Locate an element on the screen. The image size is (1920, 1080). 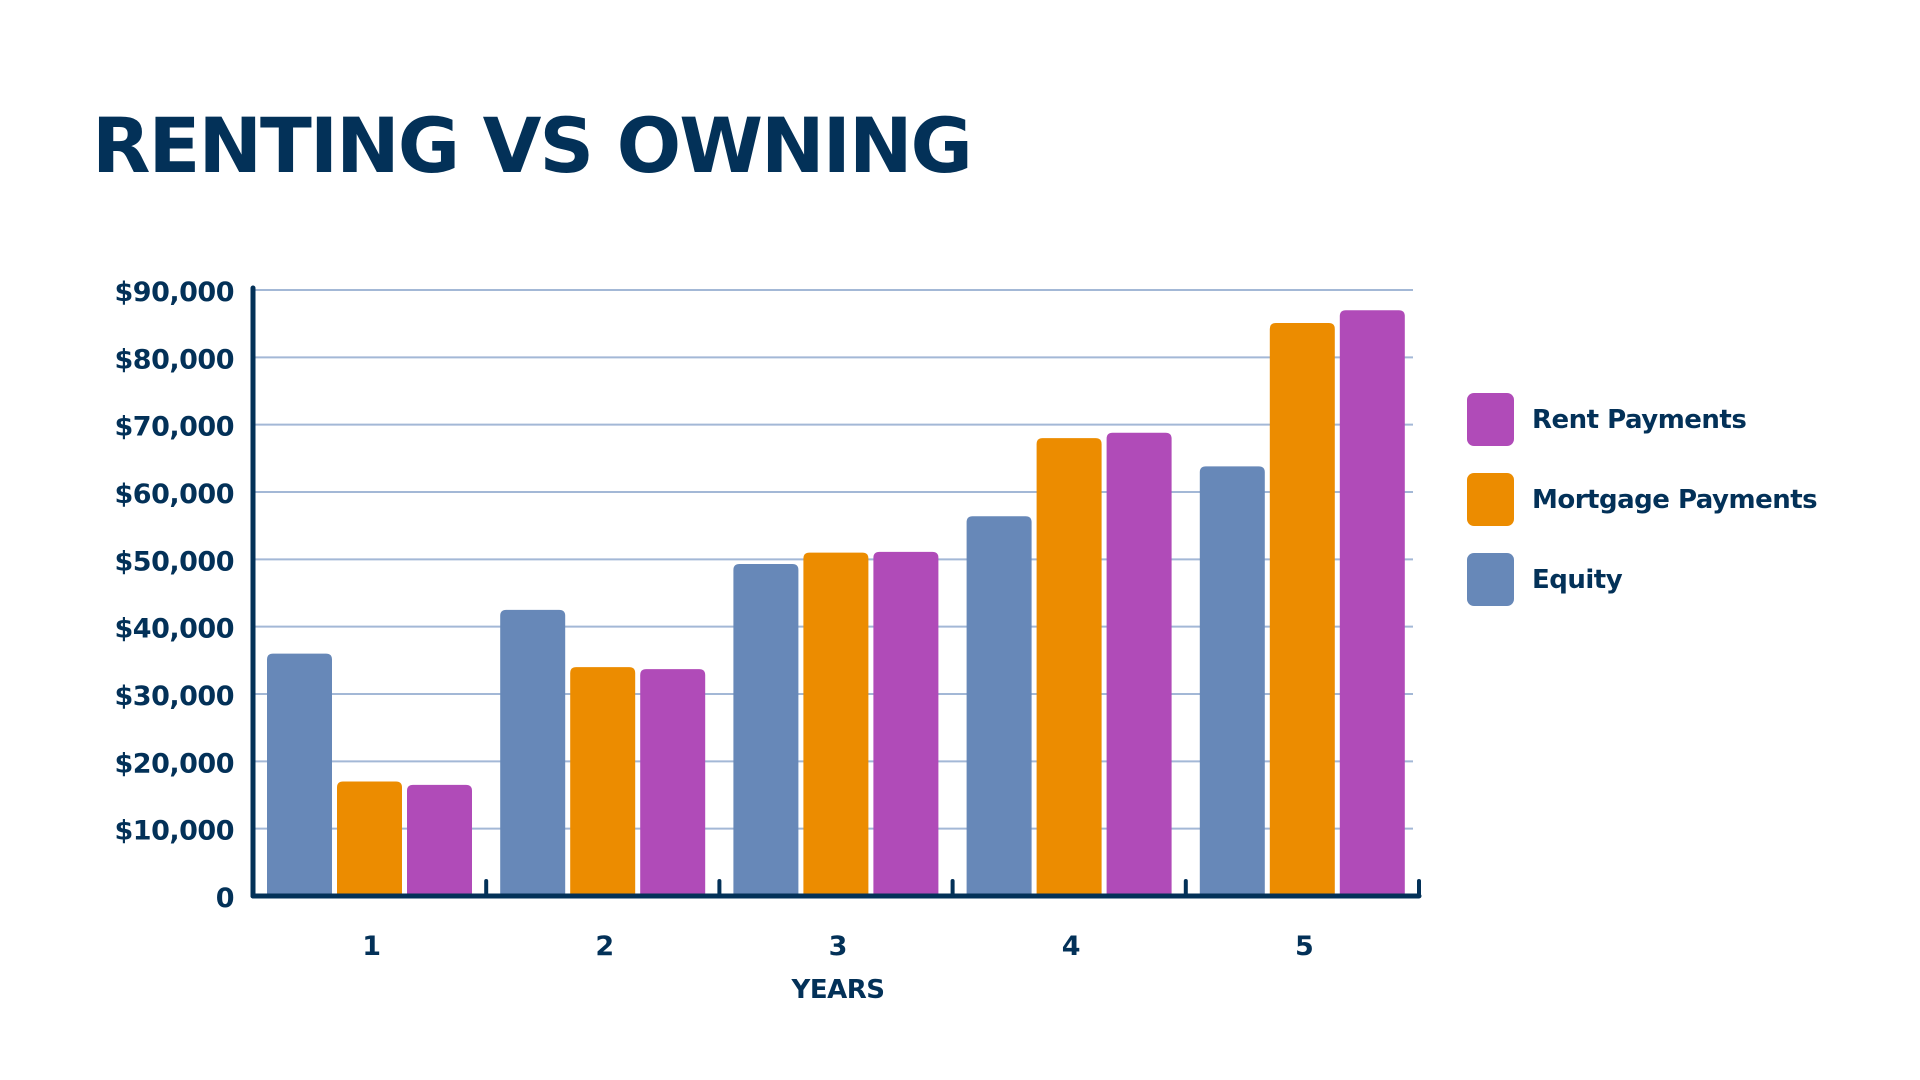
legend-item-equity: Equity is located at coordinates (1642, 579).